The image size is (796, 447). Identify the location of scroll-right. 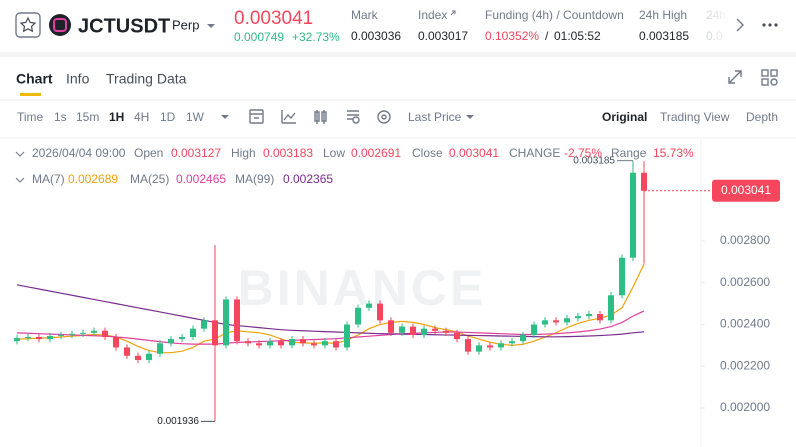
(740, 25).